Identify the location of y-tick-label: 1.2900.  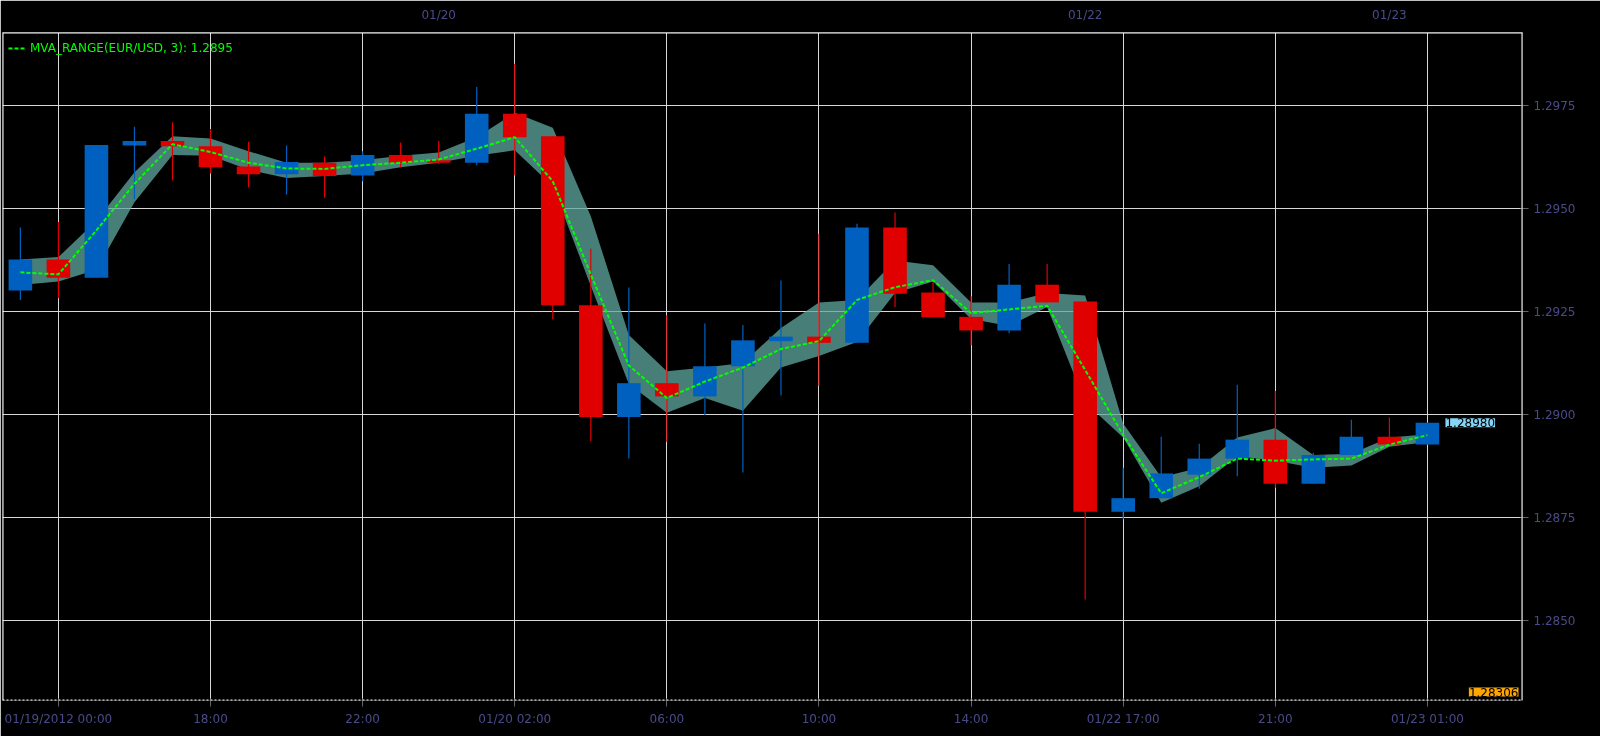
(1554, 415).